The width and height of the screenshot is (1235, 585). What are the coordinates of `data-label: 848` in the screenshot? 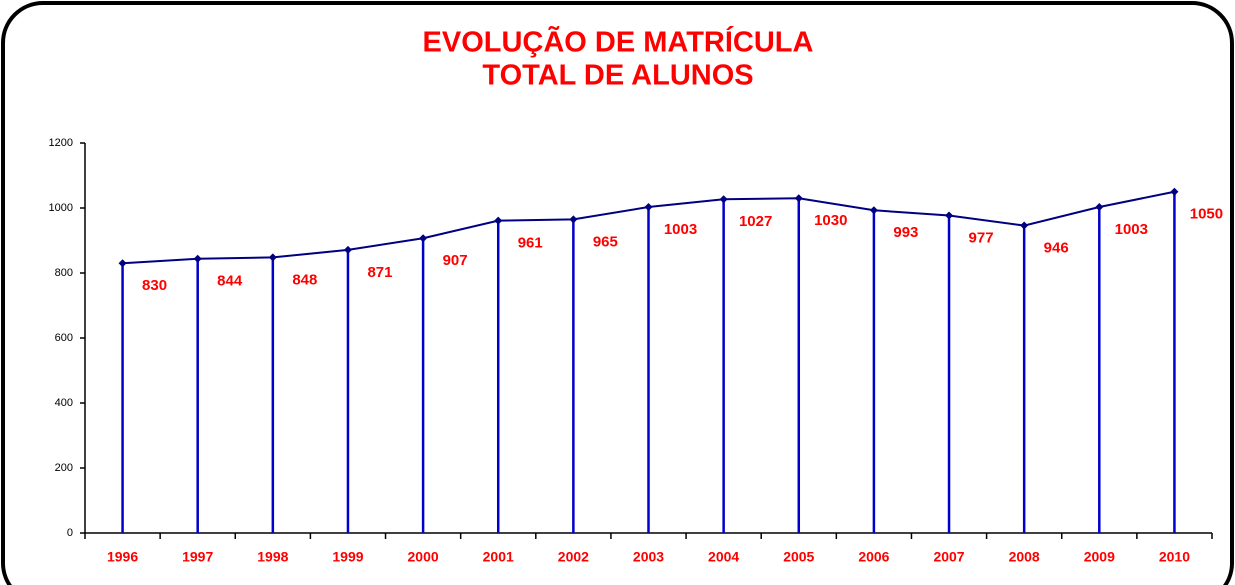 It's located at (304, 279).